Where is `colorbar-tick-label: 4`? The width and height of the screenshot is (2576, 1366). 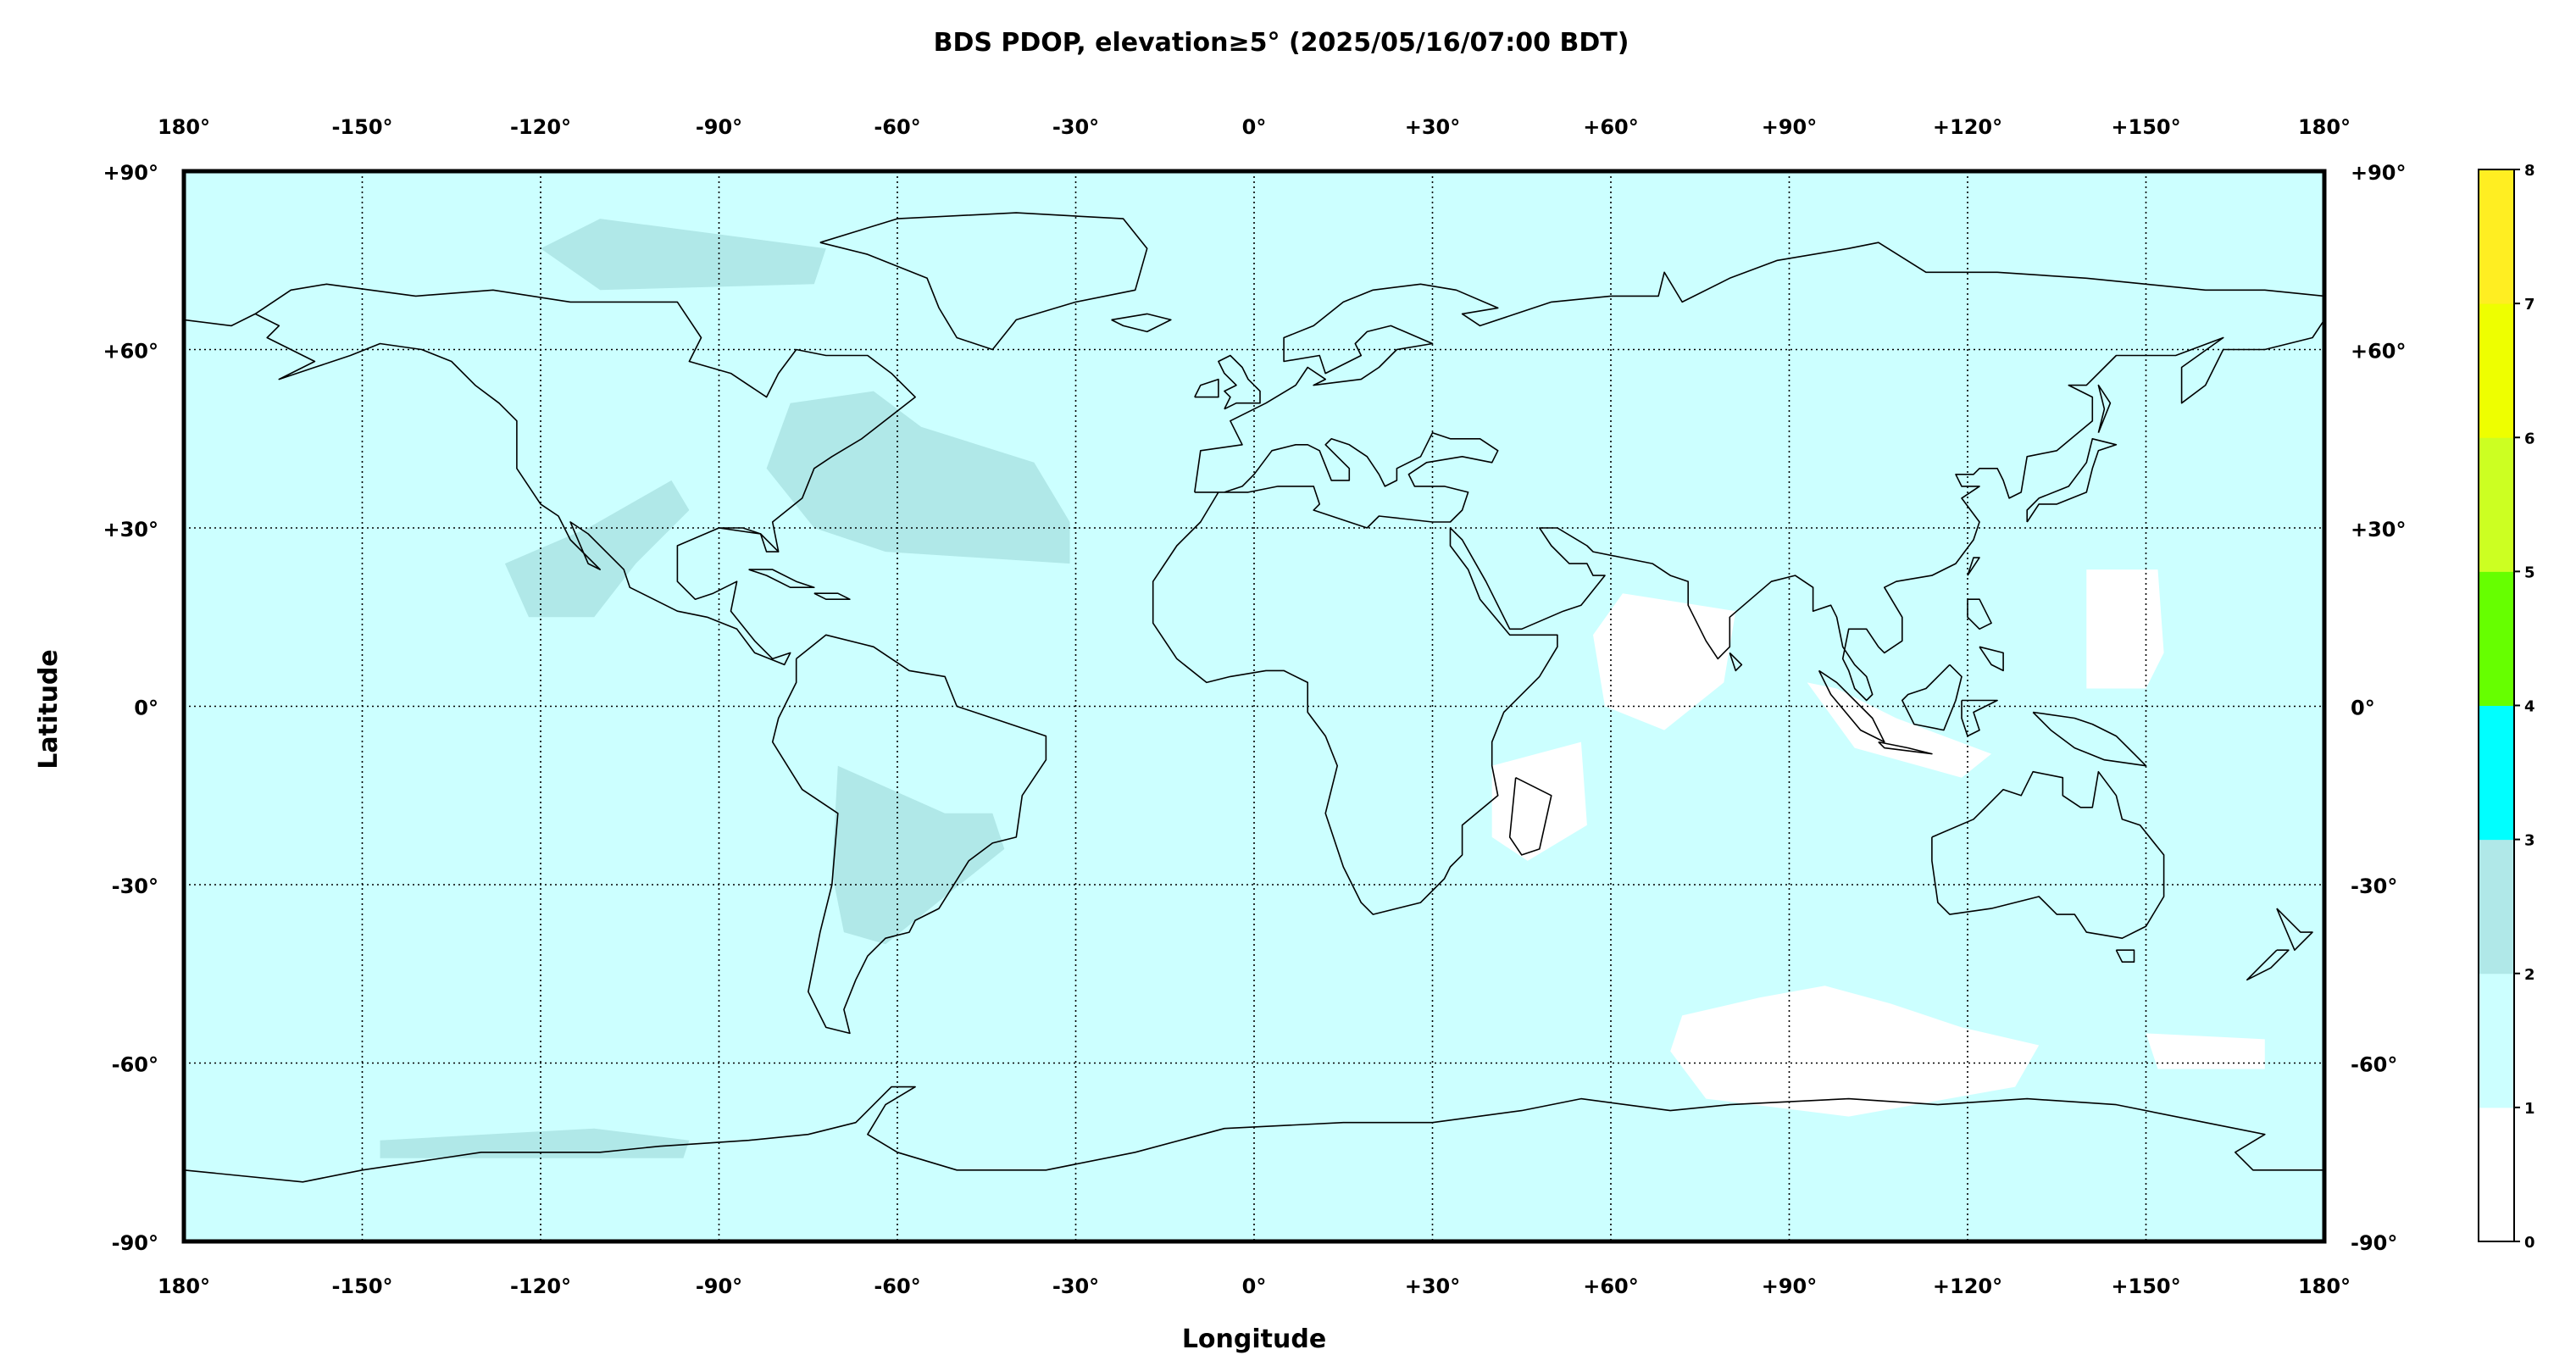 colorbar-tick-label: 4 is located at coordinates (2529, 707).